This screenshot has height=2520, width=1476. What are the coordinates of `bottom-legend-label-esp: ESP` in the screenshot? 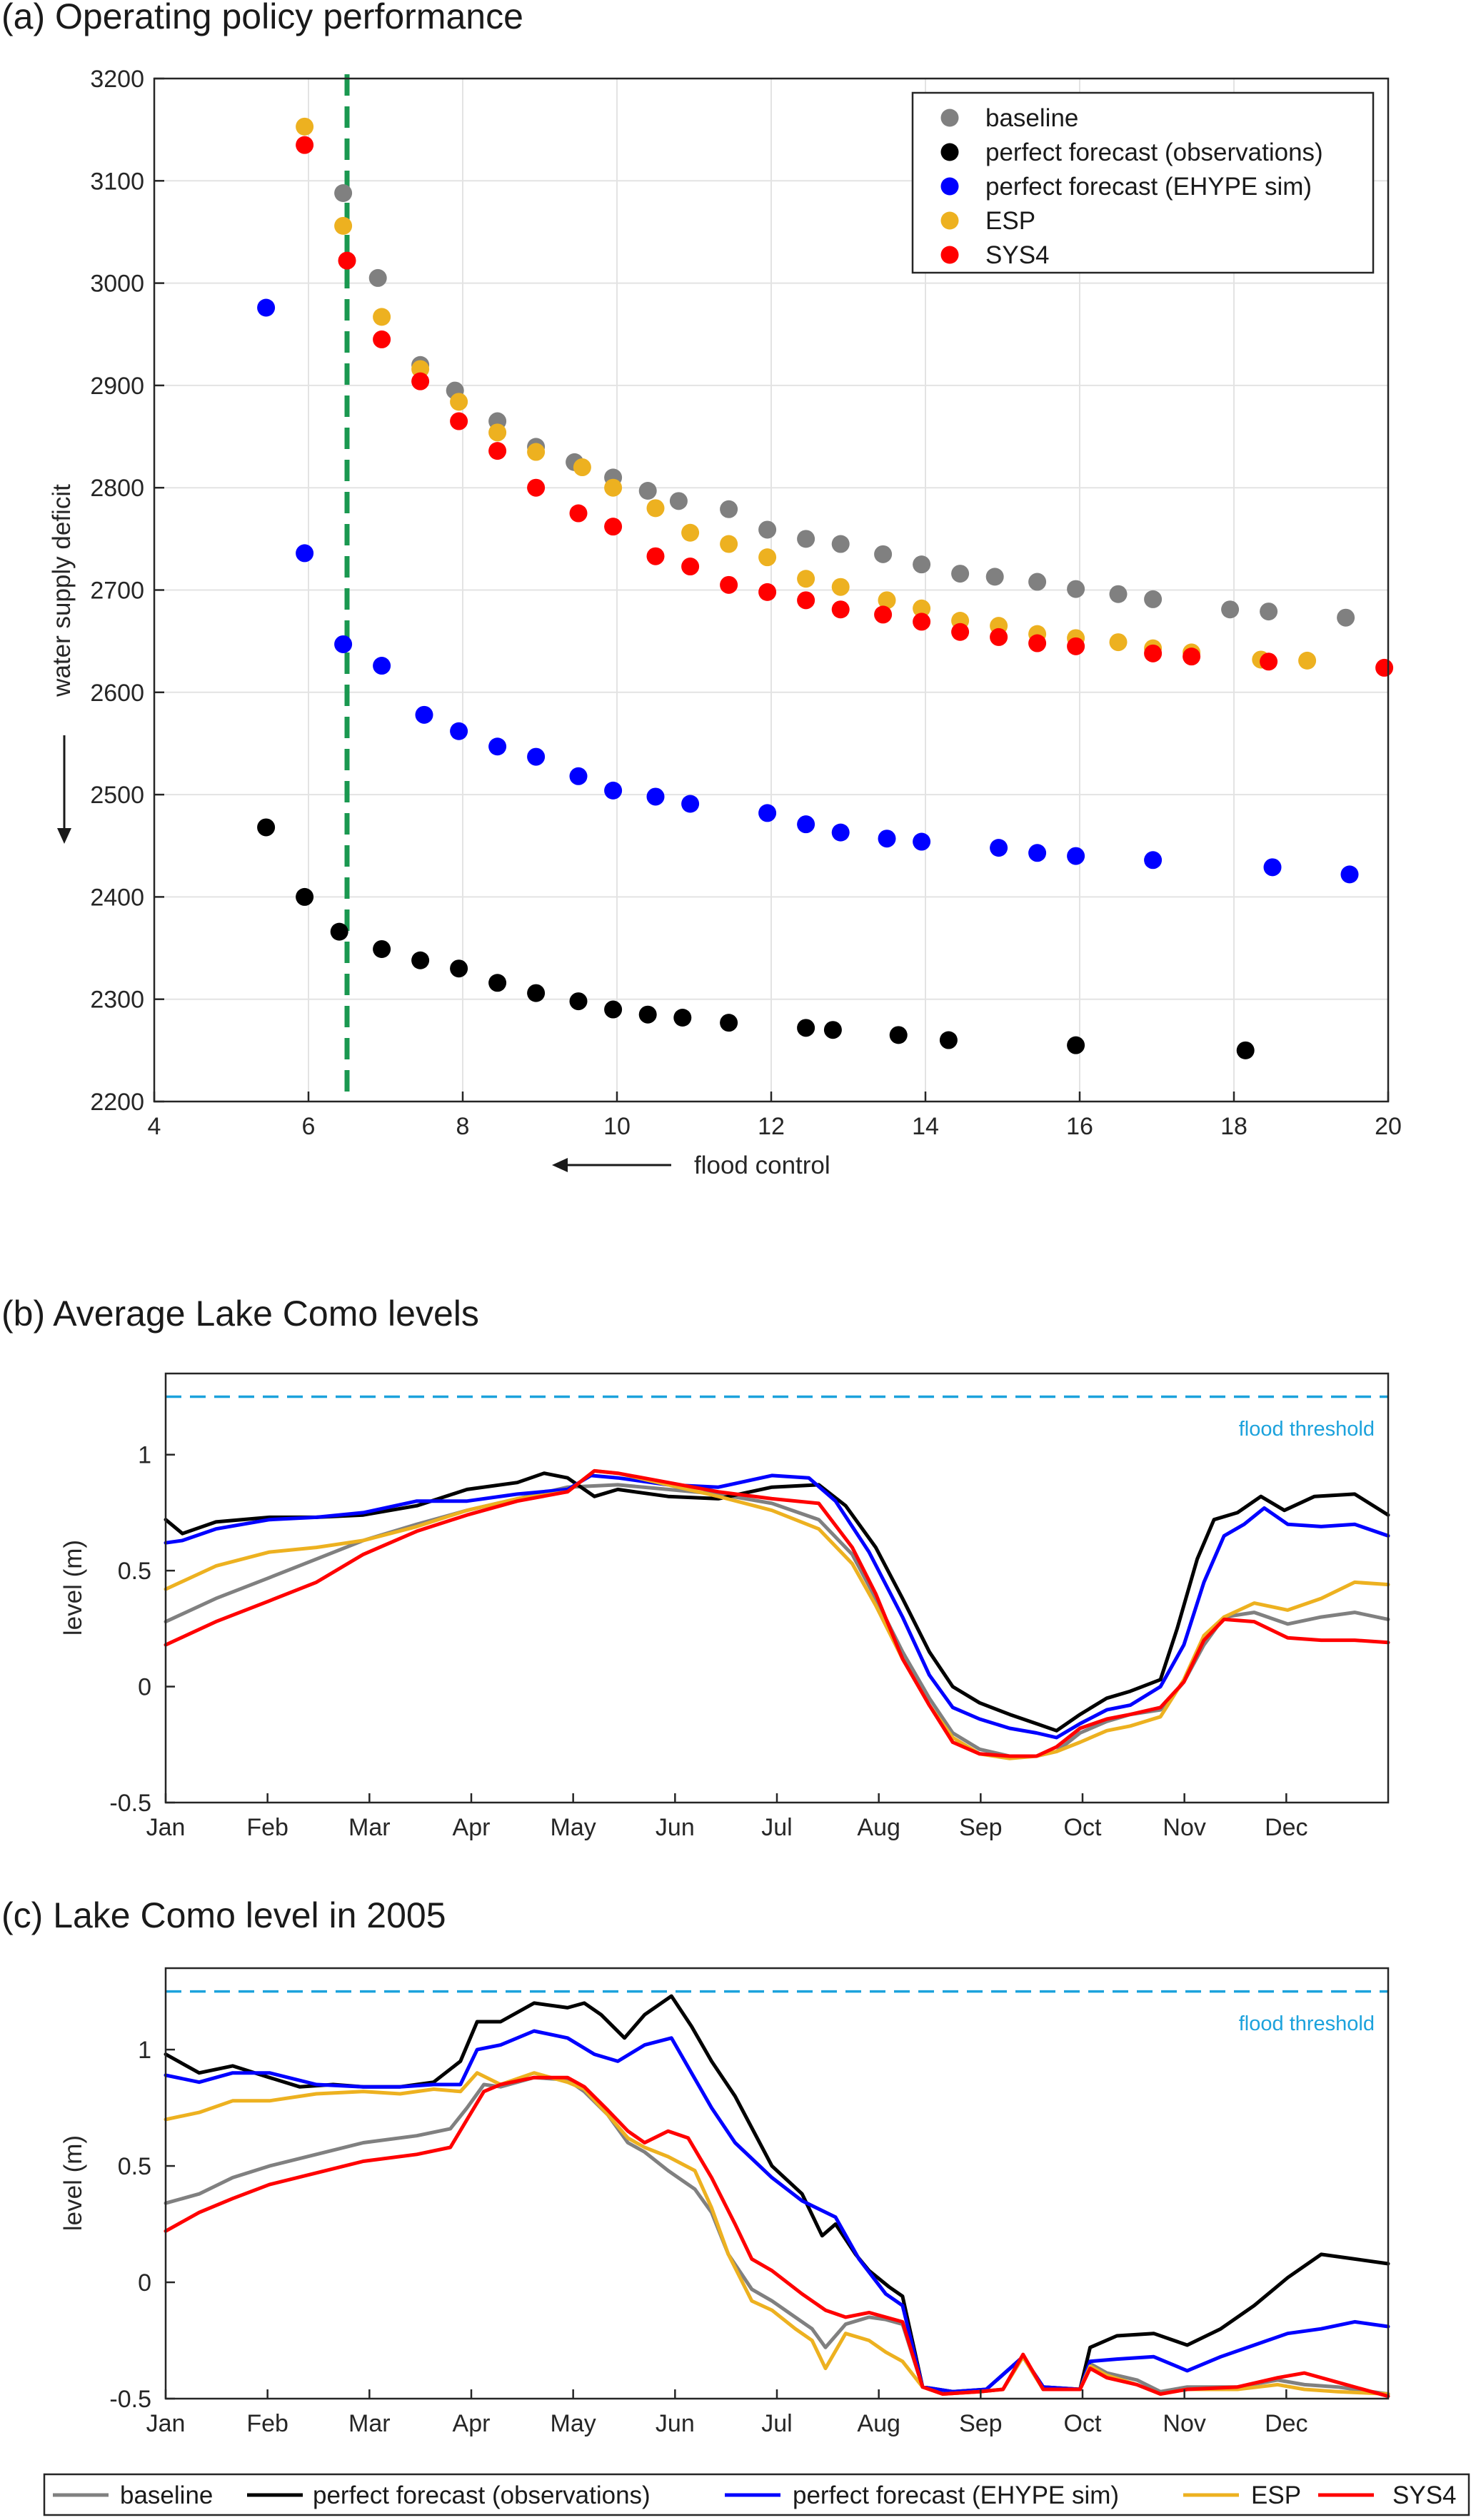 It's located at (1276, 2495).